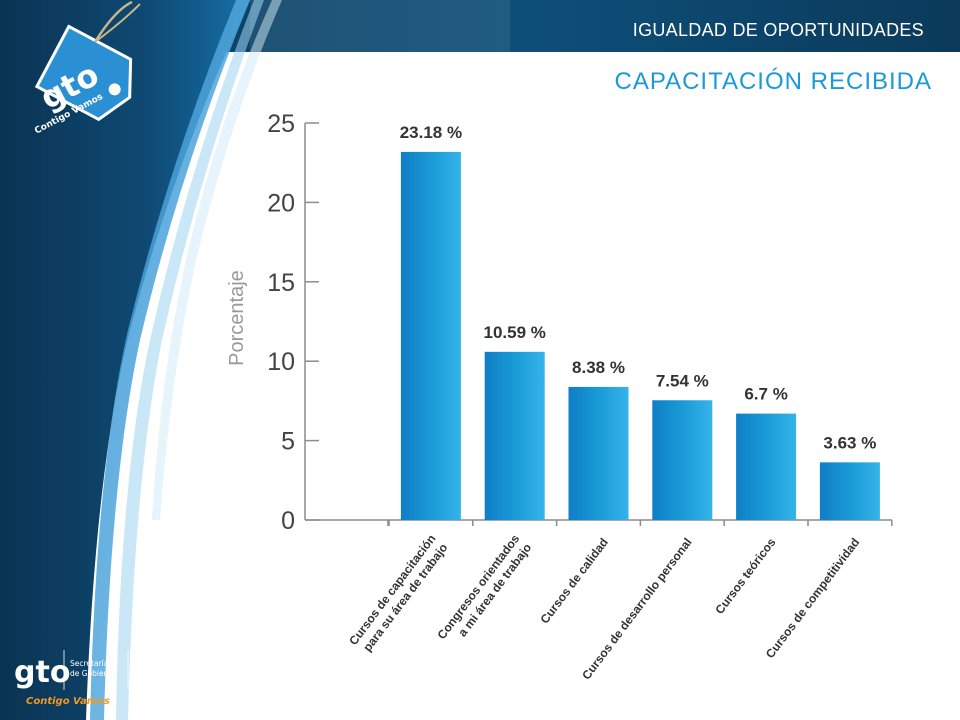  Describe the element at coordinates (778, 30) in the screenshot. I see `header-title: IGUALDAD DE OPORTUNIDADES` at that location.